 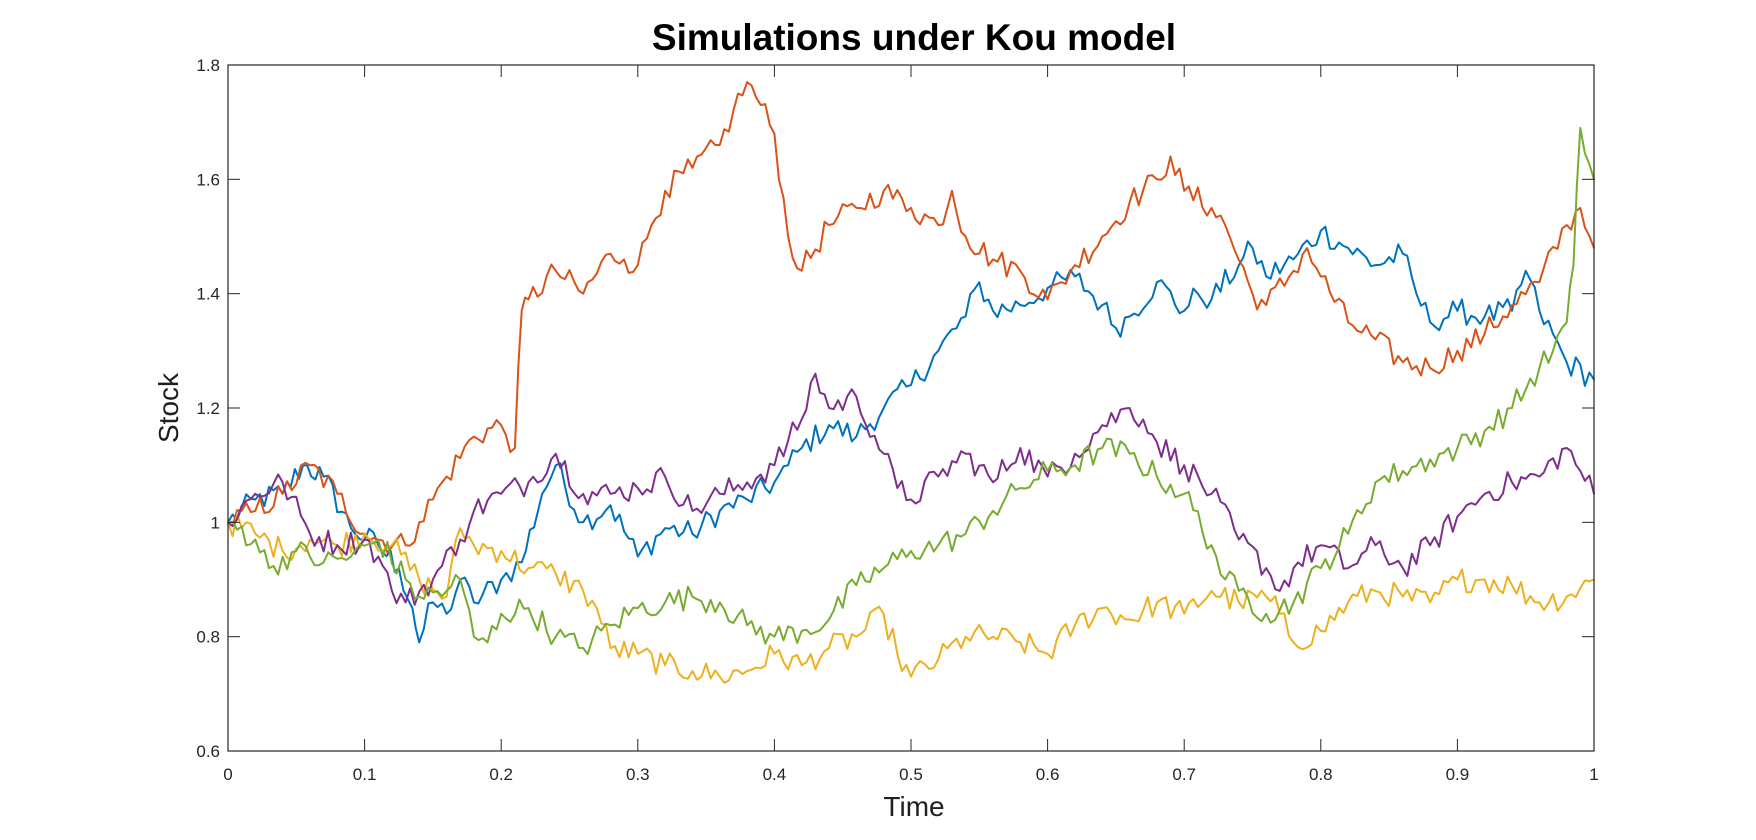 I want to click on y-tick-label: 1.2, so click(x=208, y=408).